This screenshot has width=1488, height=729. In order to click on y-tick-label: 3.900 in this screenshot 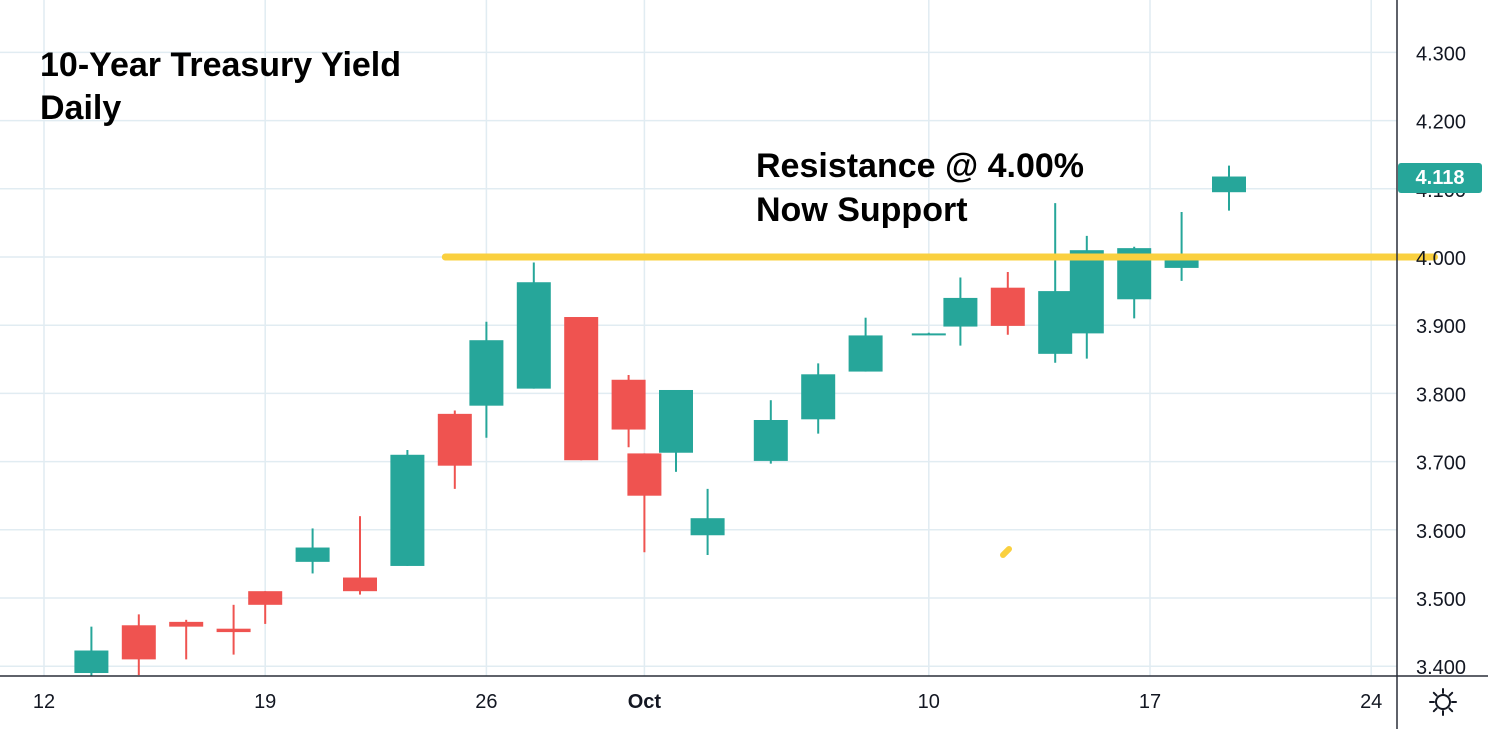, I will do `click(1441, 327)`.